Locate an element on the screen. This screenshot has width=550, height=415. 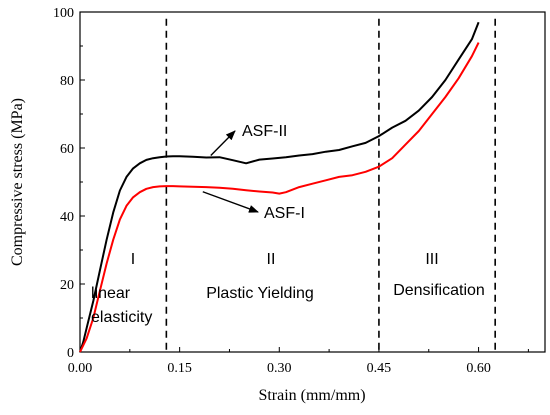
annotations: ASF-II ASF-I is located at coordinates (253, 172).